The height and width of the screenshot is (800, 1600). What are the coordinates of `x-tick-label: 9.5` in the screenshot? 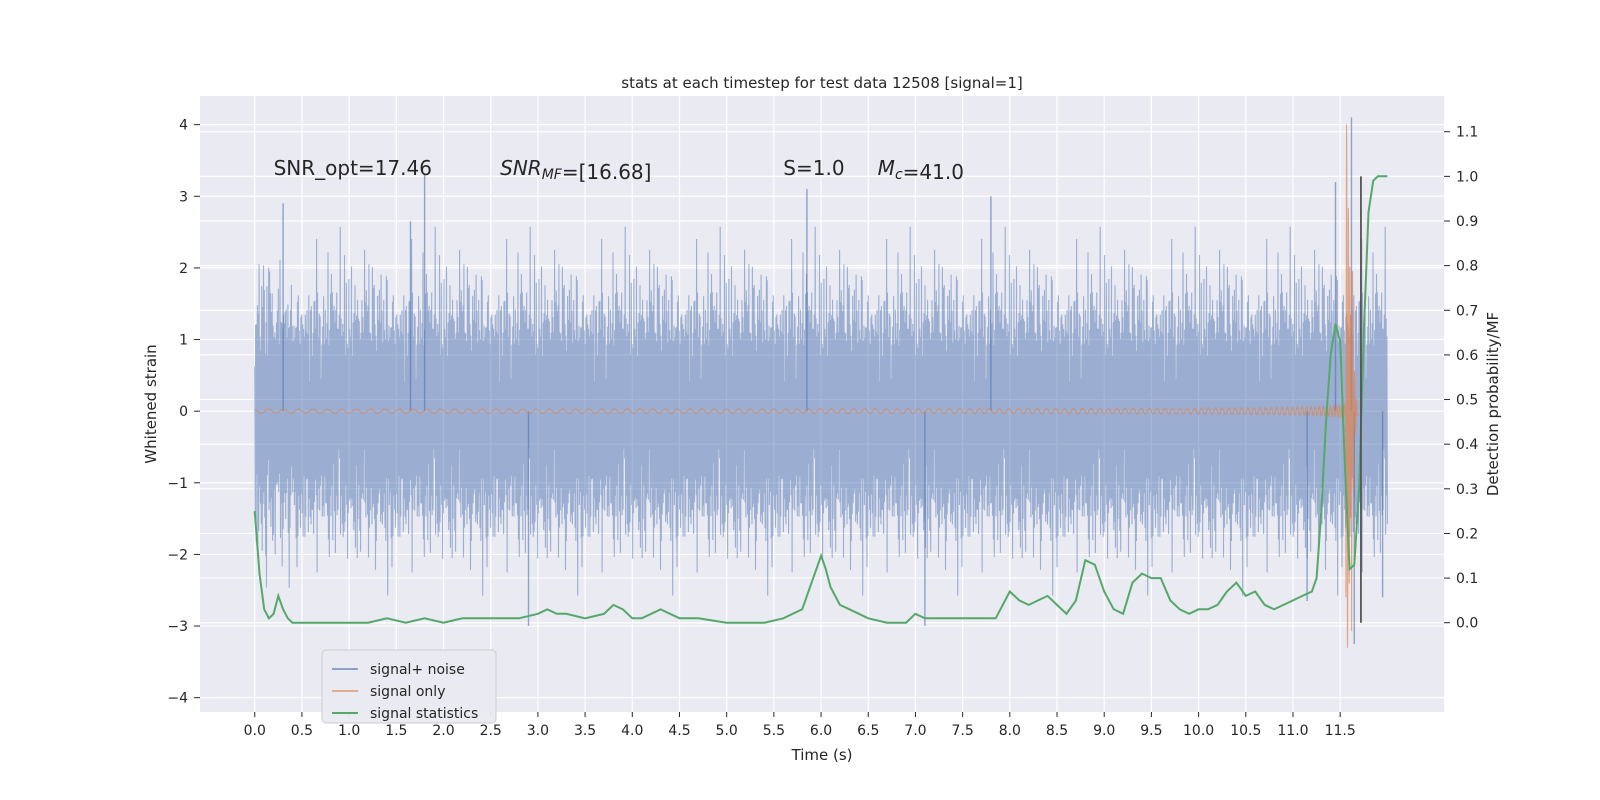 It's located at (1151, 731).